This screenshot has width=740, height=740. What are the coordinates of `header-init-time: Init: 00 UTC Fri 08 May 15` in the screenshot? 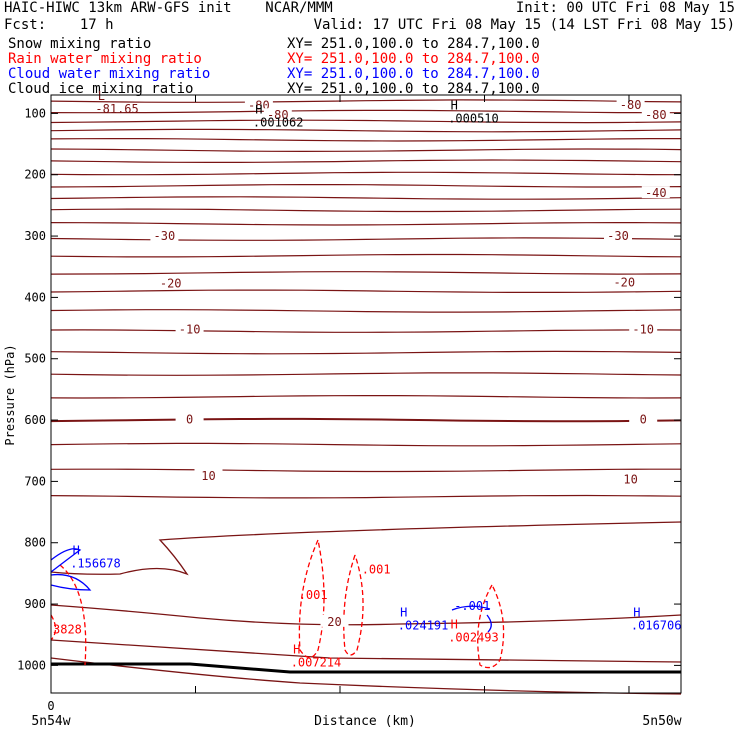 It's located at (625, 8).